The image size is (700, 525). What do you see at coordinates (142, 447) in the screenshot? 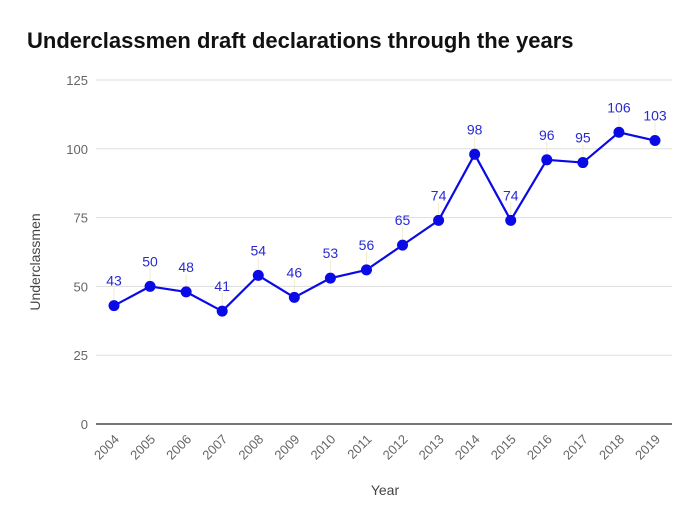
I see `x-tick-label: 2005` at bounding box center [142, 447].